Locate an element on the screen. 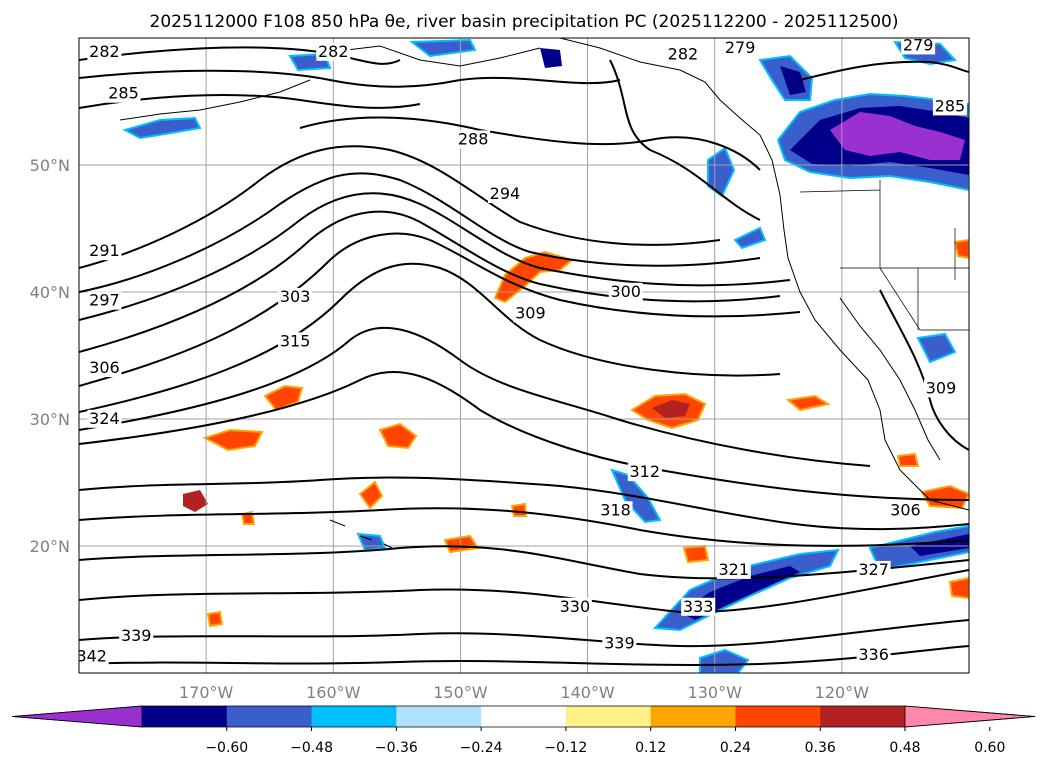 Image resolution: width=1047 pixels, height=767 pixels. state-borders is located at coordinates (884, 255).